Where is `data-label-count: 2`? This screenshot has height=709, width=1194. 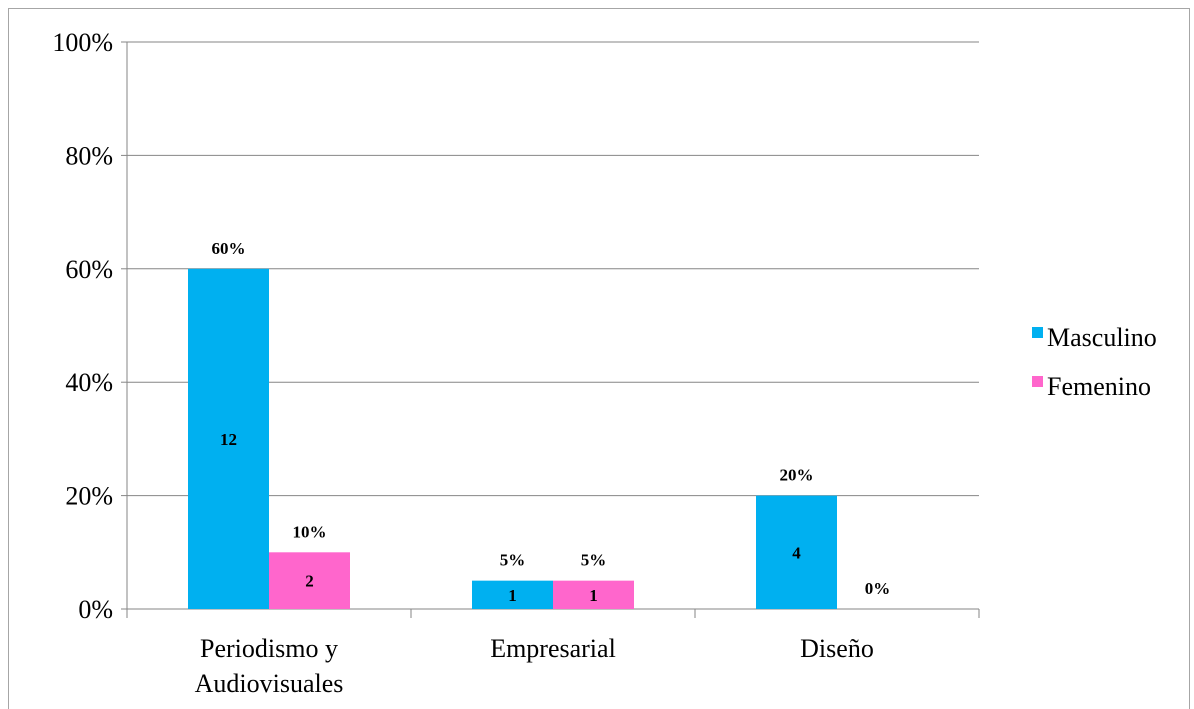
data-label-count: 2 is located at coordinates (309, 581).